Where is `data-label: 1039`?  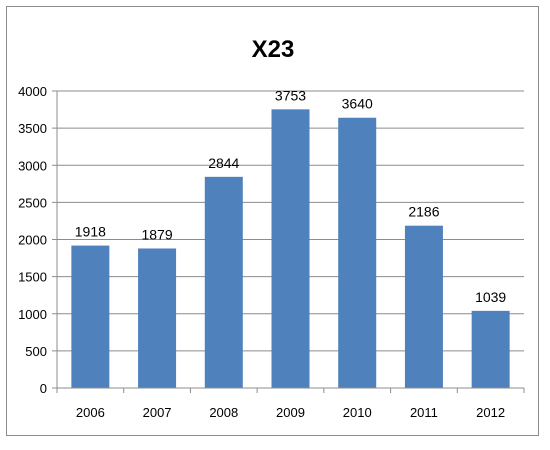
data-label: 1039 is located at coordinates (490, 297).